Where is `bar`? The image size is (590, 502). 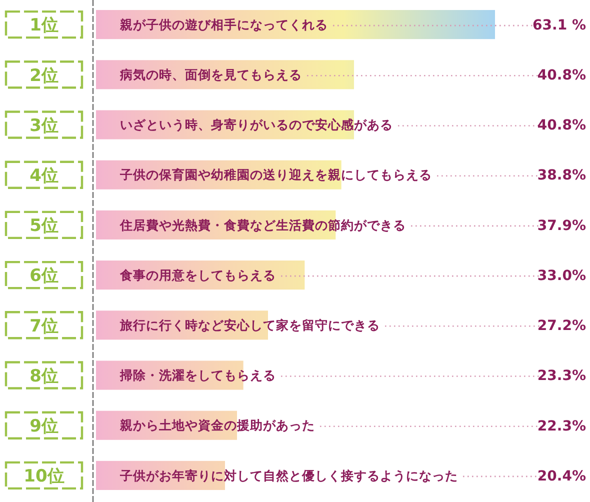
bar is located at coordinates (295, 25).